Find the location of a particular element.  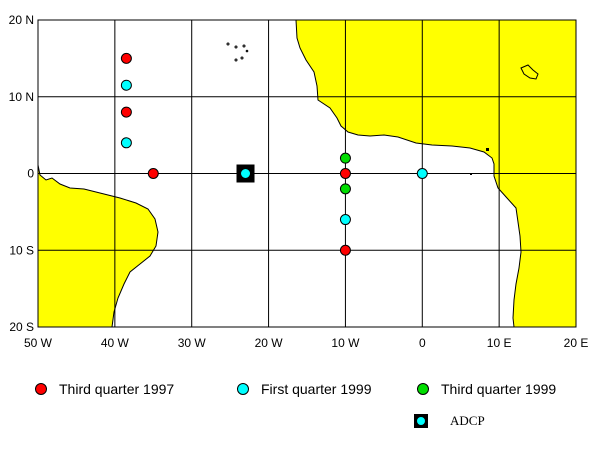

lat-tick-label: 10 S is located at coordinates (21, 250).